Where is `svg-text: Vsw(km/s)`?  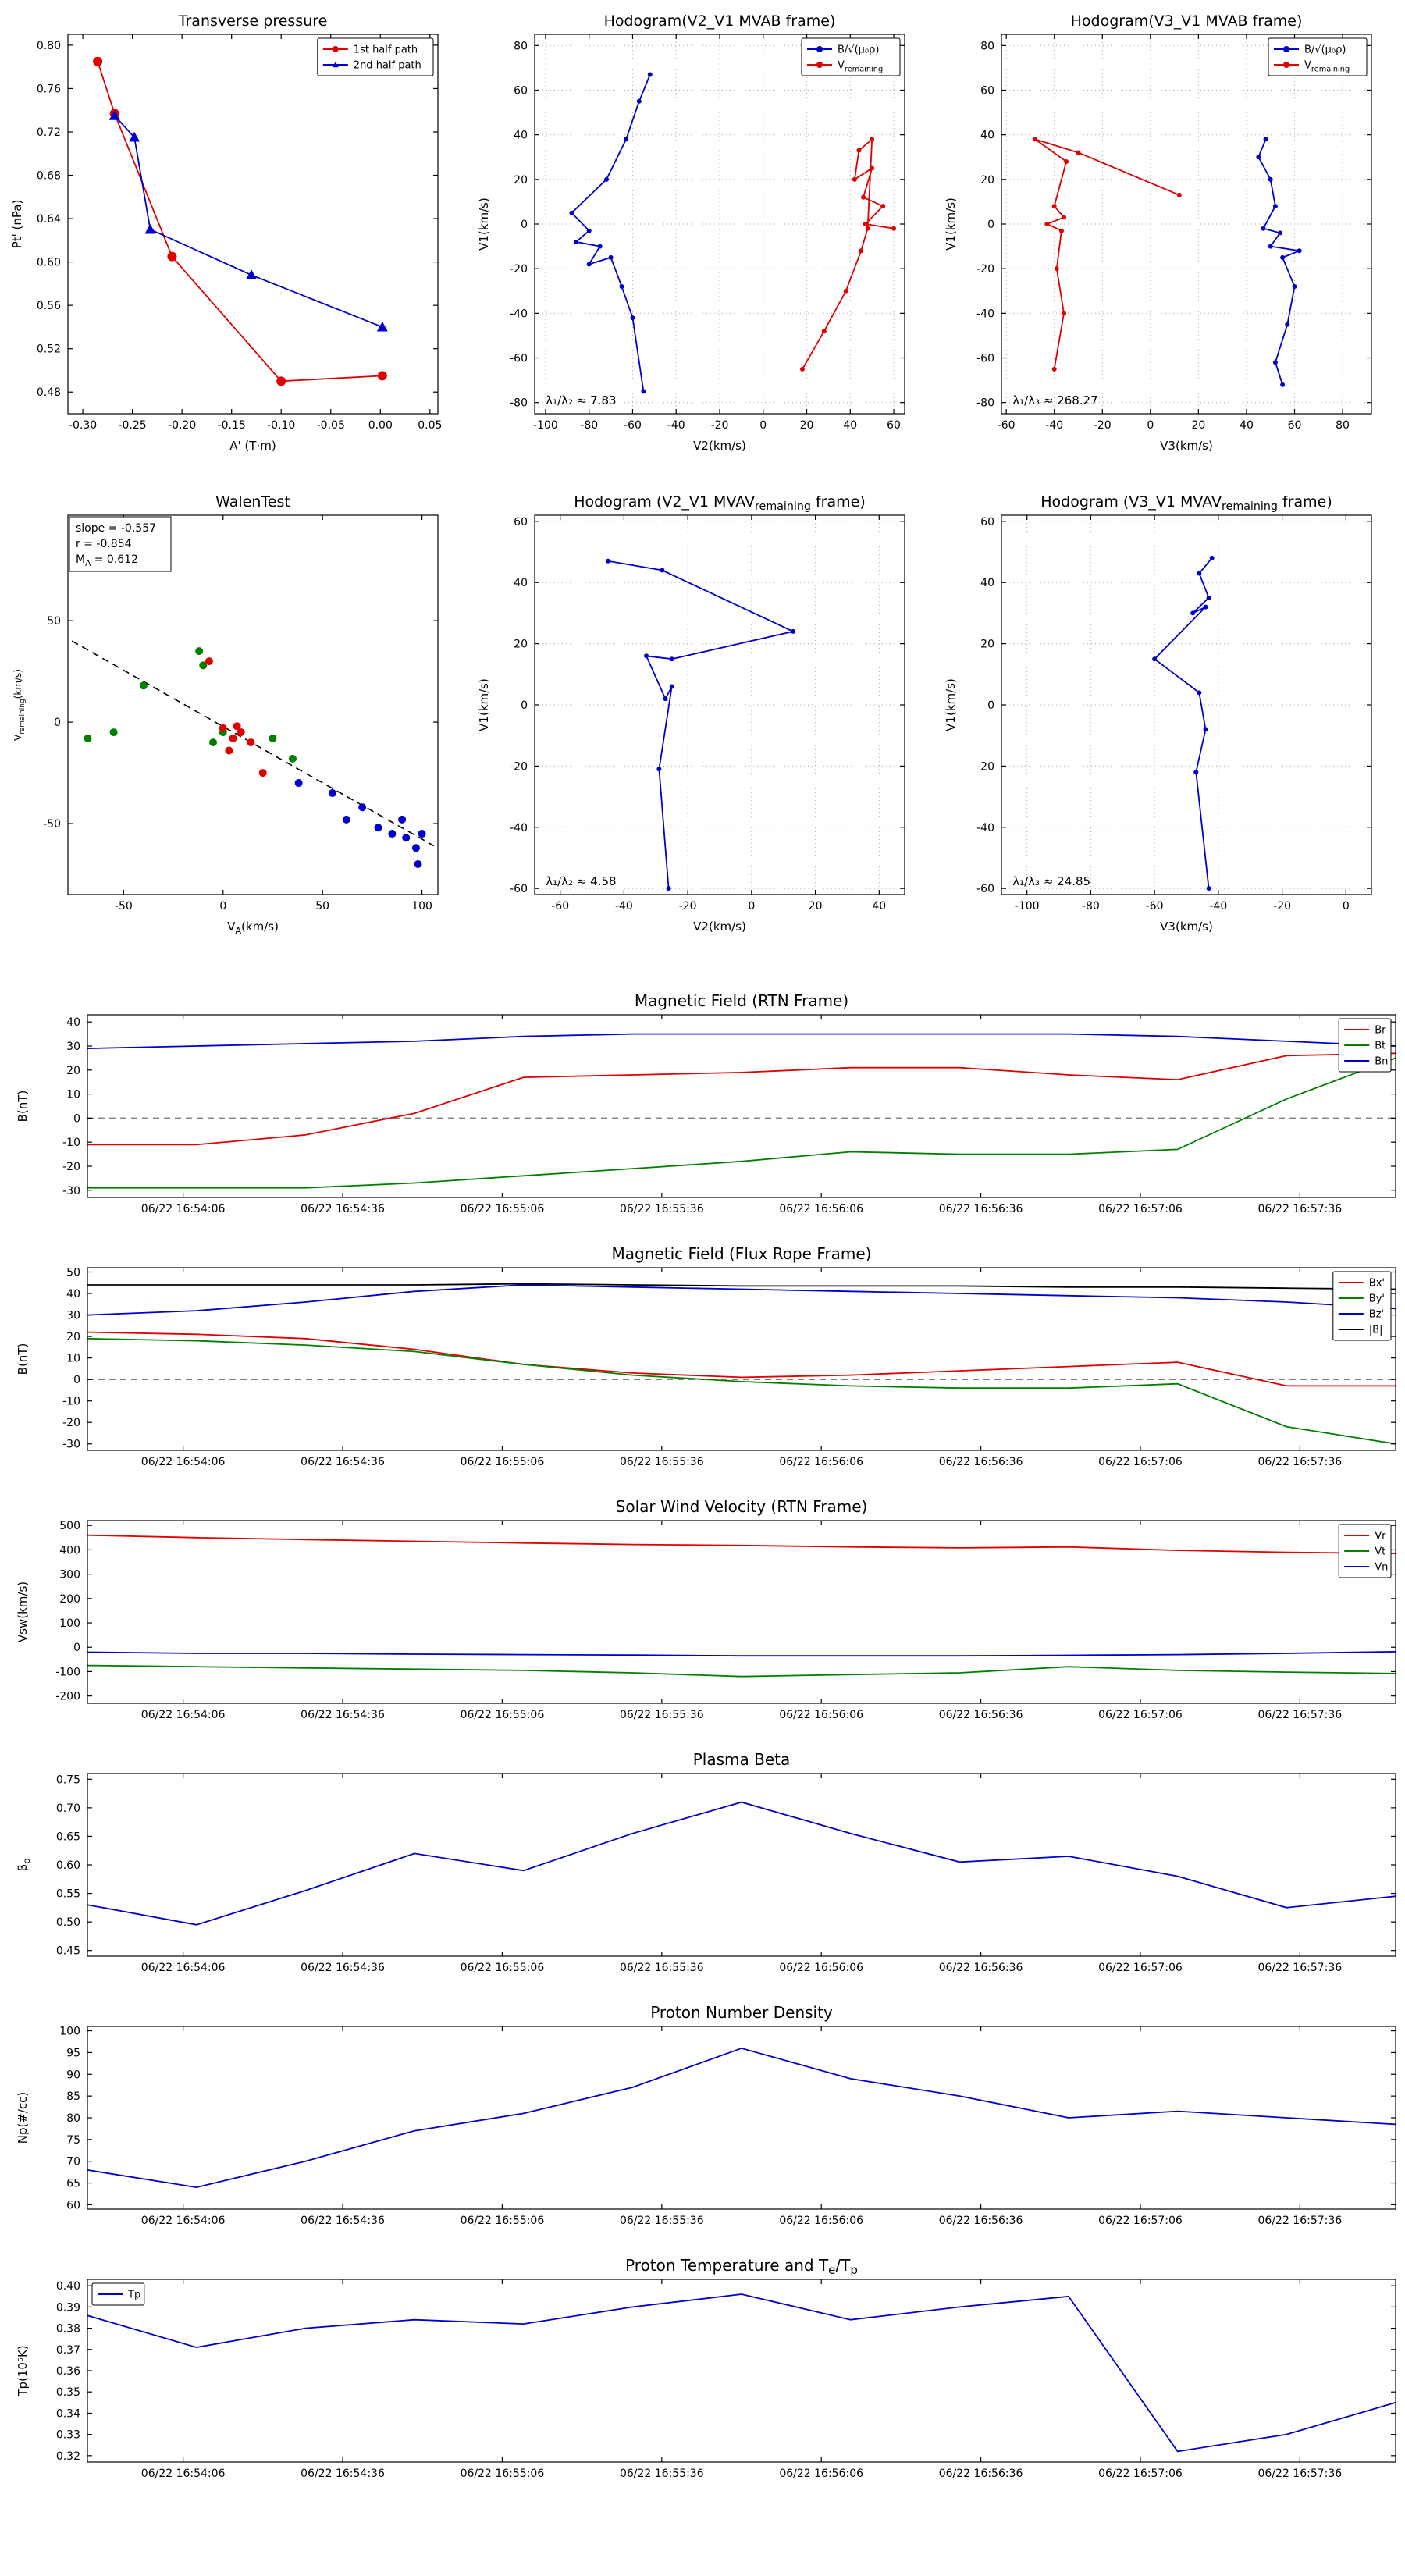 svg-text: Vsw(km/s) is located at coordinates (23, 1612).